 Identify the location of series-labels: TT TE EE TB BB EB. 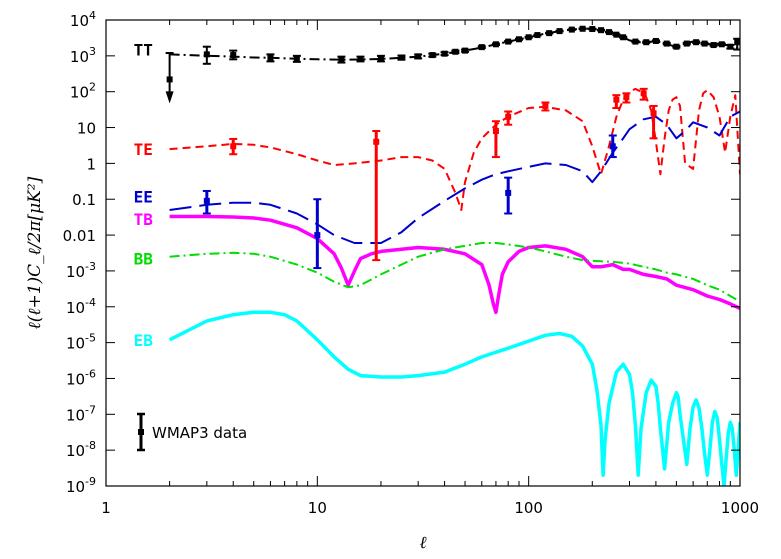
(144, 195).